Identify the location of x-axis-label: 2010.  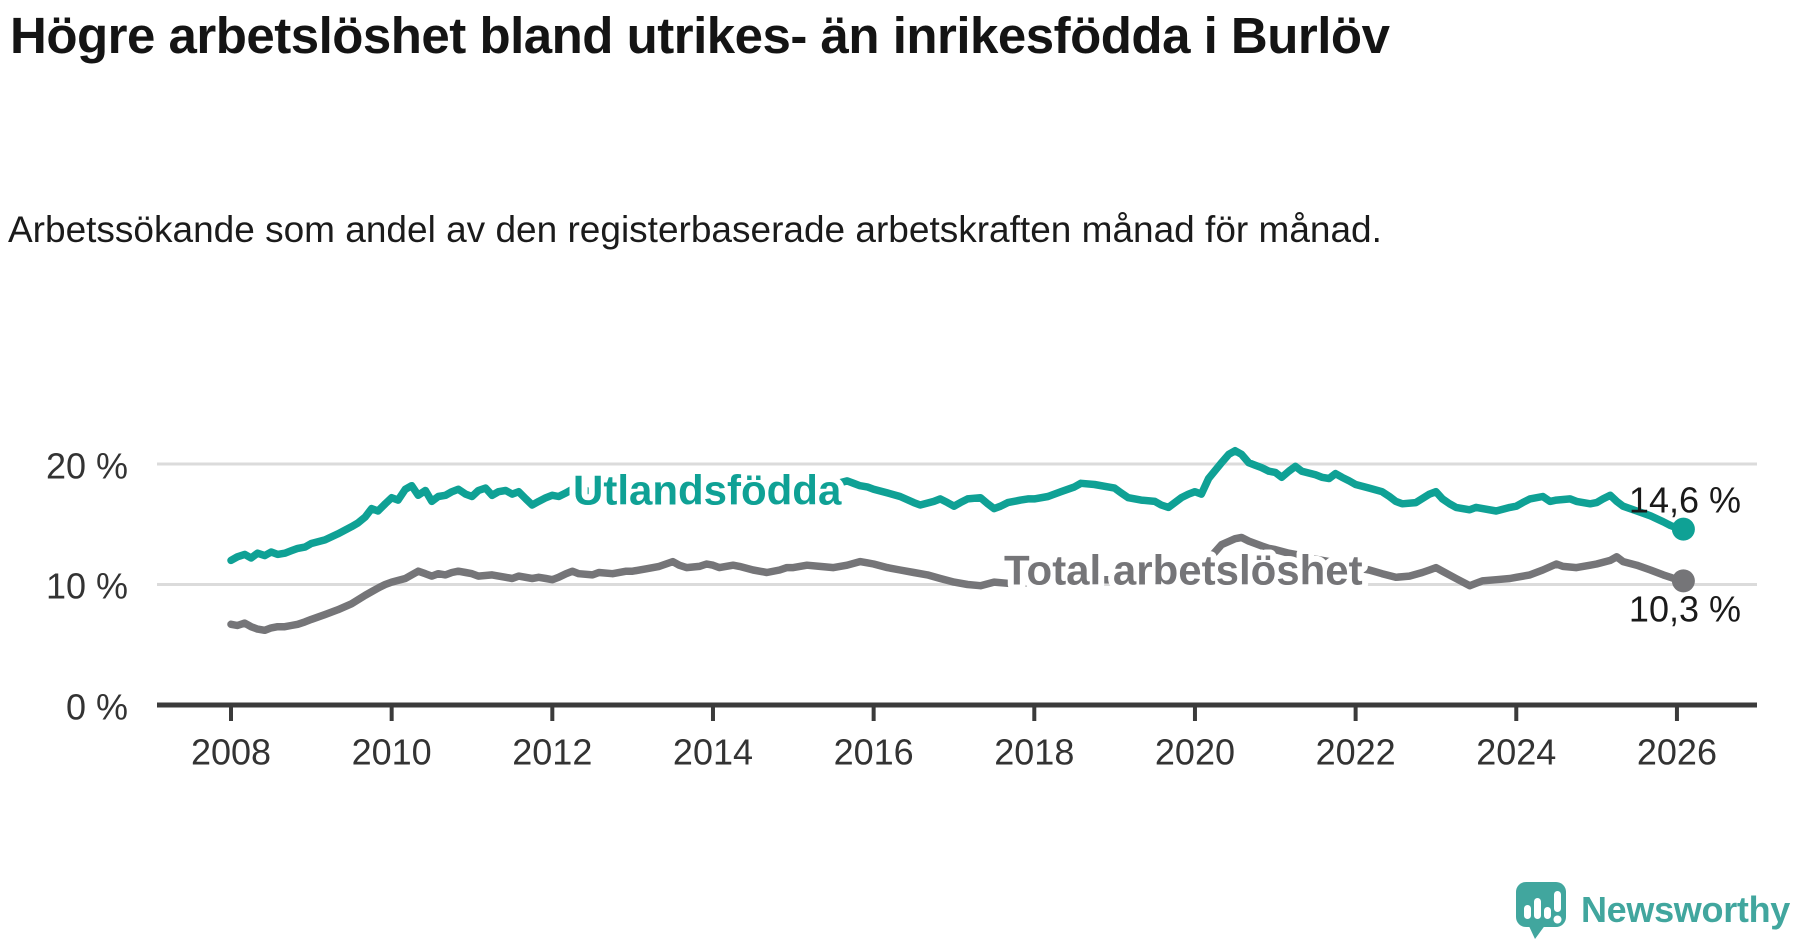
(392, 752).